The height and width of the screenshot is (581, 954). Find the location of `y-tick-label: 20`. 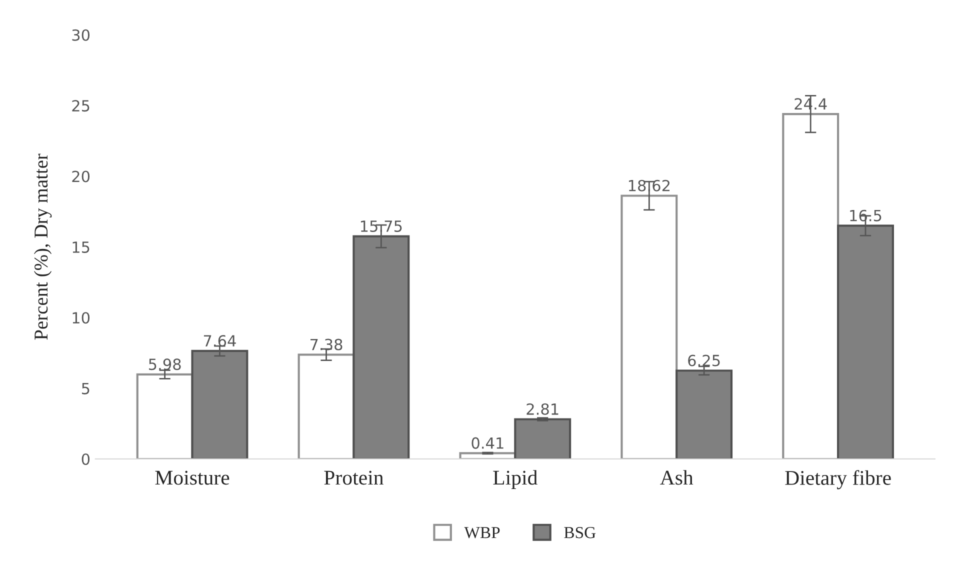

y-tick-label: 20 is located at coordinates (81, 176).